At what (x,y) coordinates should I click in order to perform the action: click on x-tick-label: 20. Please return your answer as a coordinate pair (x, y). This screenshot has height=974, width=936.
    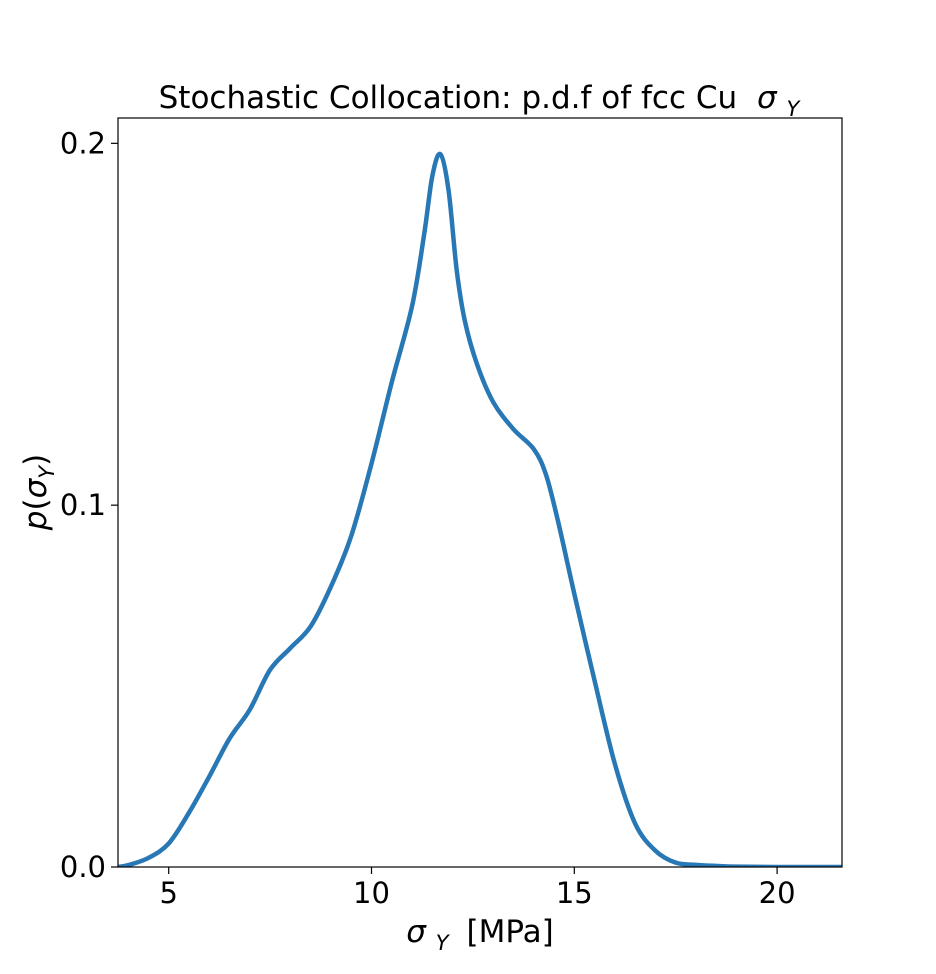
    Looking at the image, I should click on (777, 893).